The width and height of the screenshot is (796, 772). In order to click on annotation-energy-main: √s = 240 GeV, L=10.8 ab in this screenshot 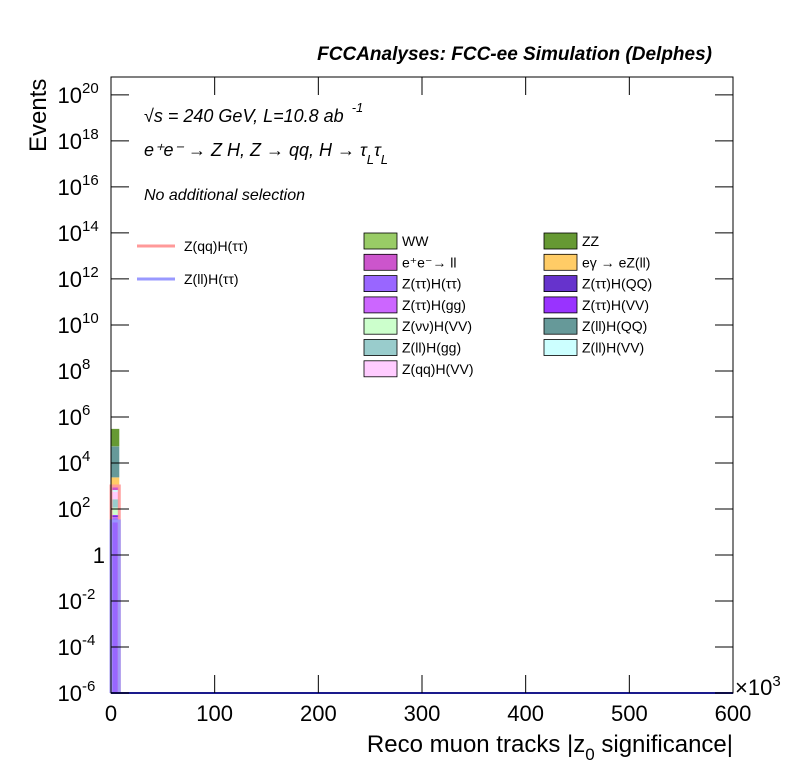, I will do `click(244, 116)`.